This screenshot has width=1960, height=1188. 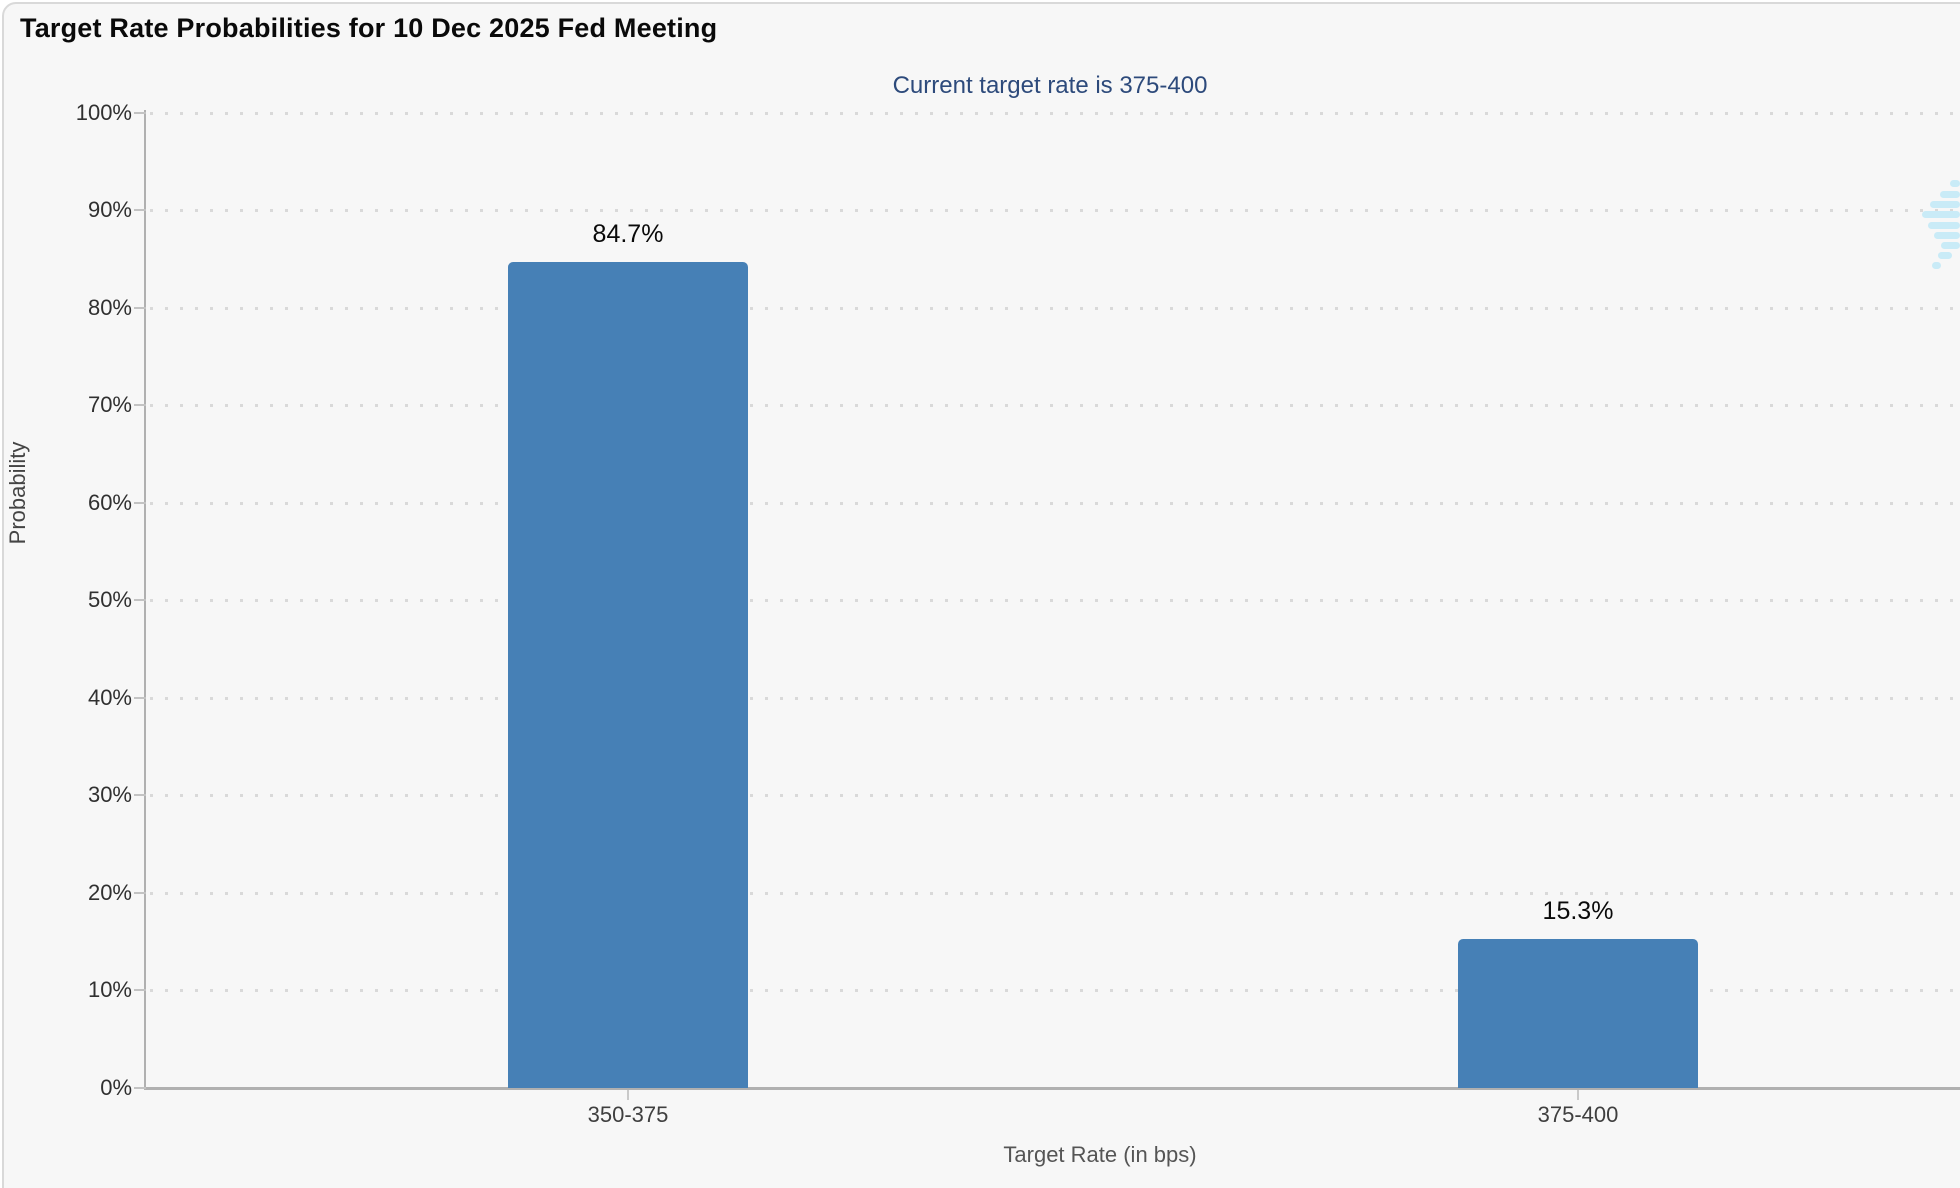 What do you see at coordinates (109, 307) in the screenshot?
I see `y-tick-label-80: 80%` at bounding box center [109, 307].